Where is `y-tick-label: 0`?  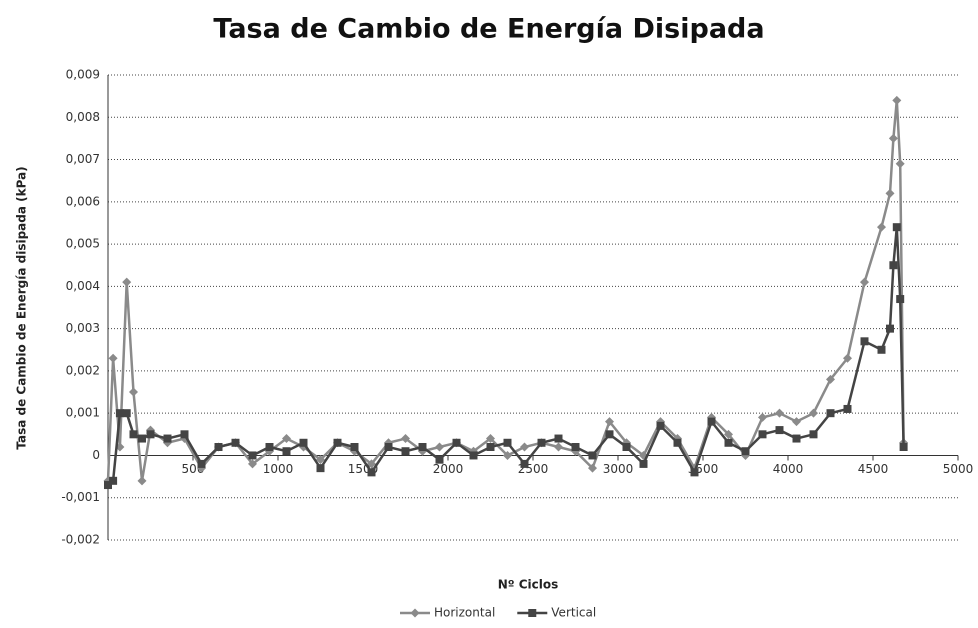 y-tick-label: 0 is located at coordinates (96, 455).